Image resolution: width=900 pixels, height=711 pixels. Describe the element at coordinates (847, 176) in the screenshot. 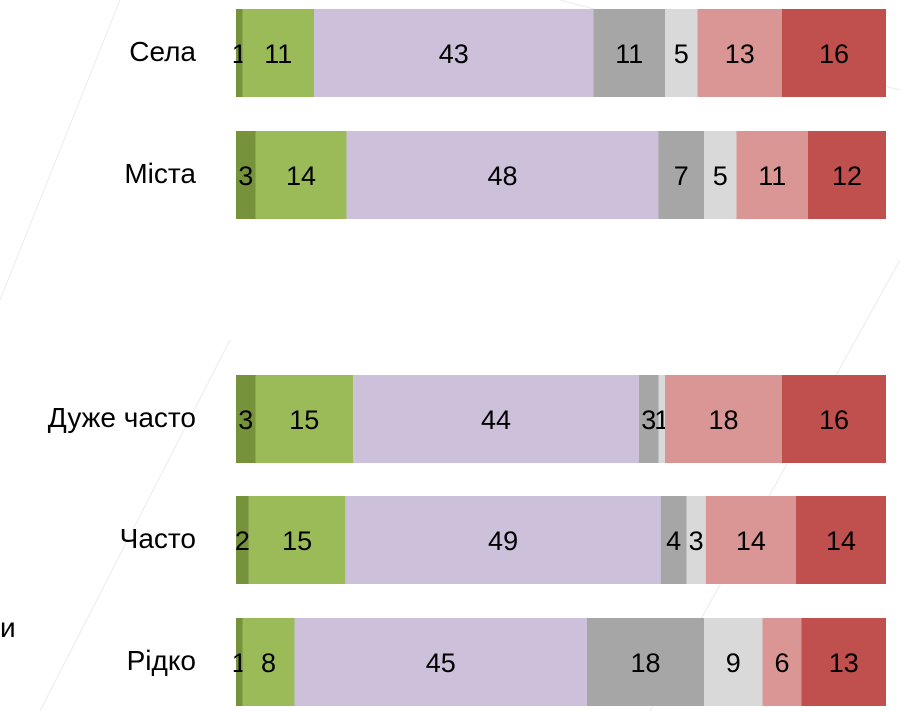

I see `data-label: 12` at that location.